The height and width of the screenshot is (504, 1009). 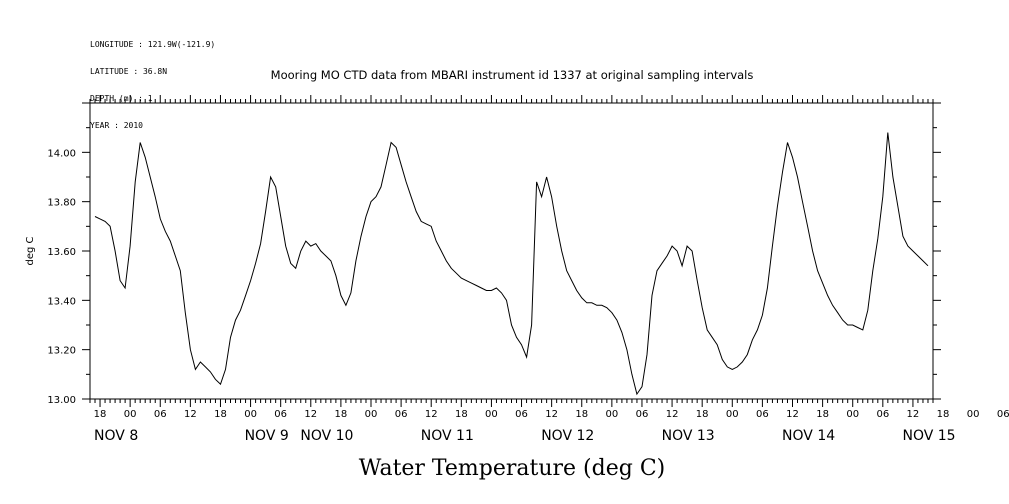 What do you see at coordinates (61, 400) in the screenshot?
I see `y-tick-label: 13.00` at bounding box center [61, 400].